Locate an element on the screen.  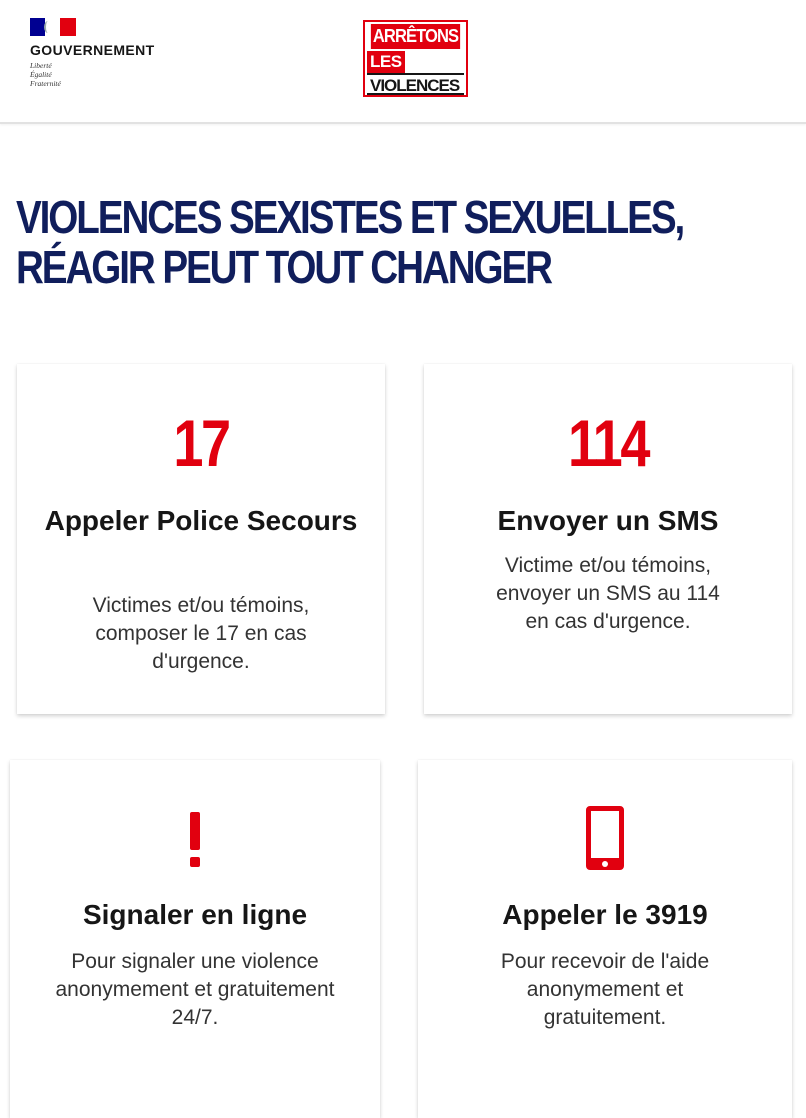
page-title-line-2: RÉAGIR PEUT TOUT CHANGER is located at coordinates (284, 267).